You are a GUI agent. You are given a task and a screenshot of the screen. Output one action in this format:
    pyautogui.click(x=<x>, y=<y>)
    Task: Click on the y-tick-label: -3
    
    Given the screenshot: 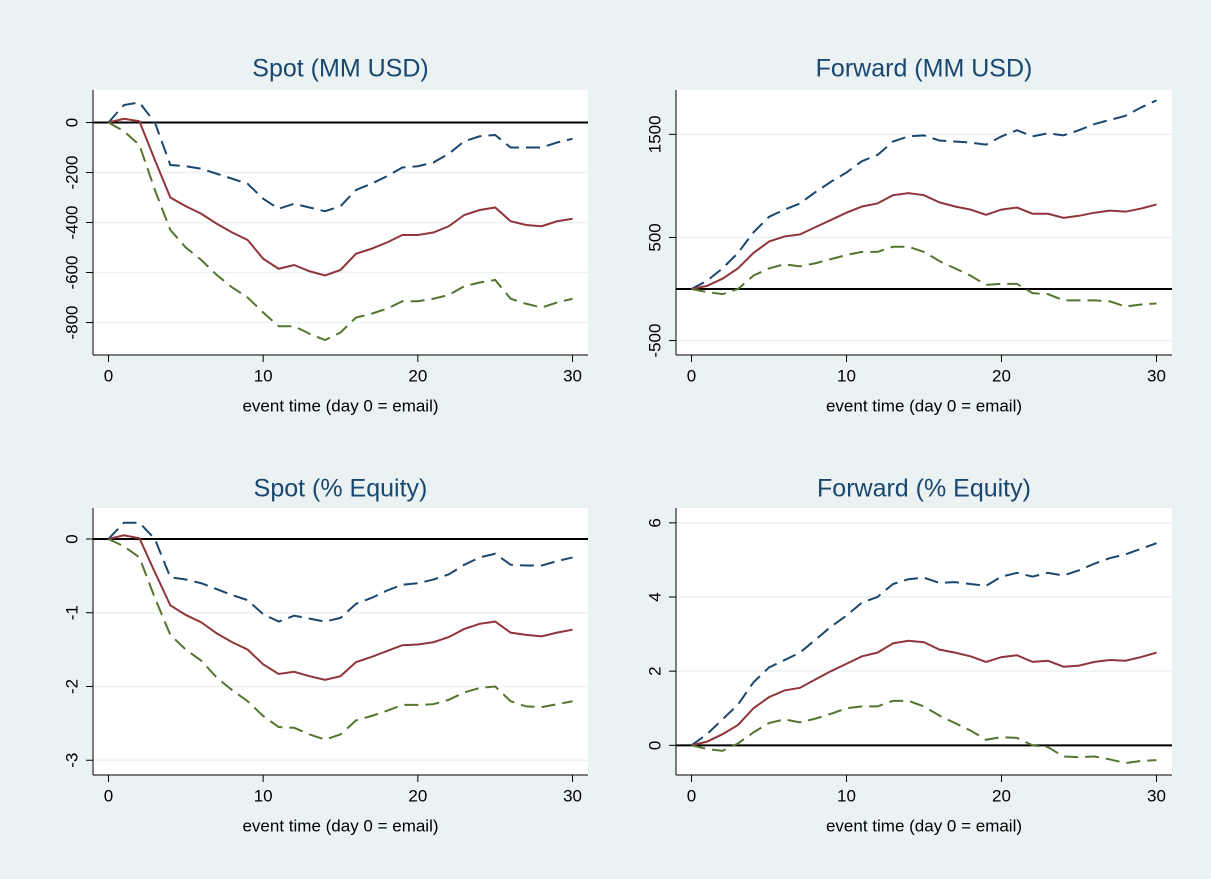 What is the action you would take?
    pyautogui.click(x=71, y=760)
    